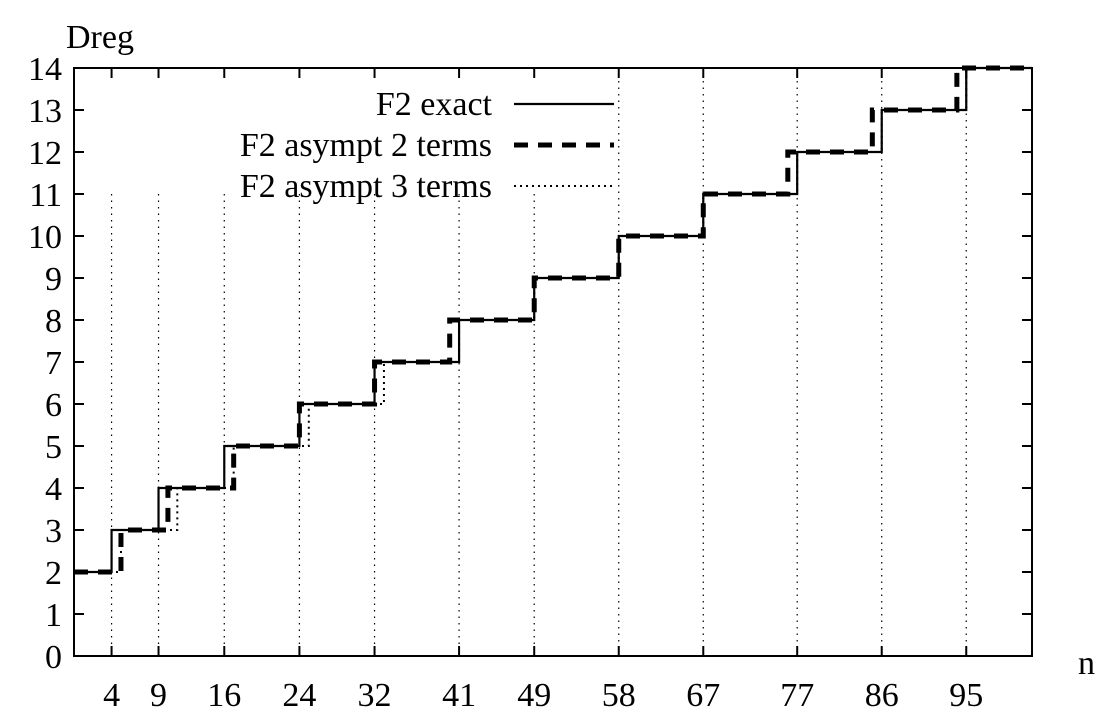 The height and width of the screenshot is (714, 1100). What do you see at coordinates (224, 695) in the screenshot?
I see `x-tick-label: 16` at bounding box center [224, 695].